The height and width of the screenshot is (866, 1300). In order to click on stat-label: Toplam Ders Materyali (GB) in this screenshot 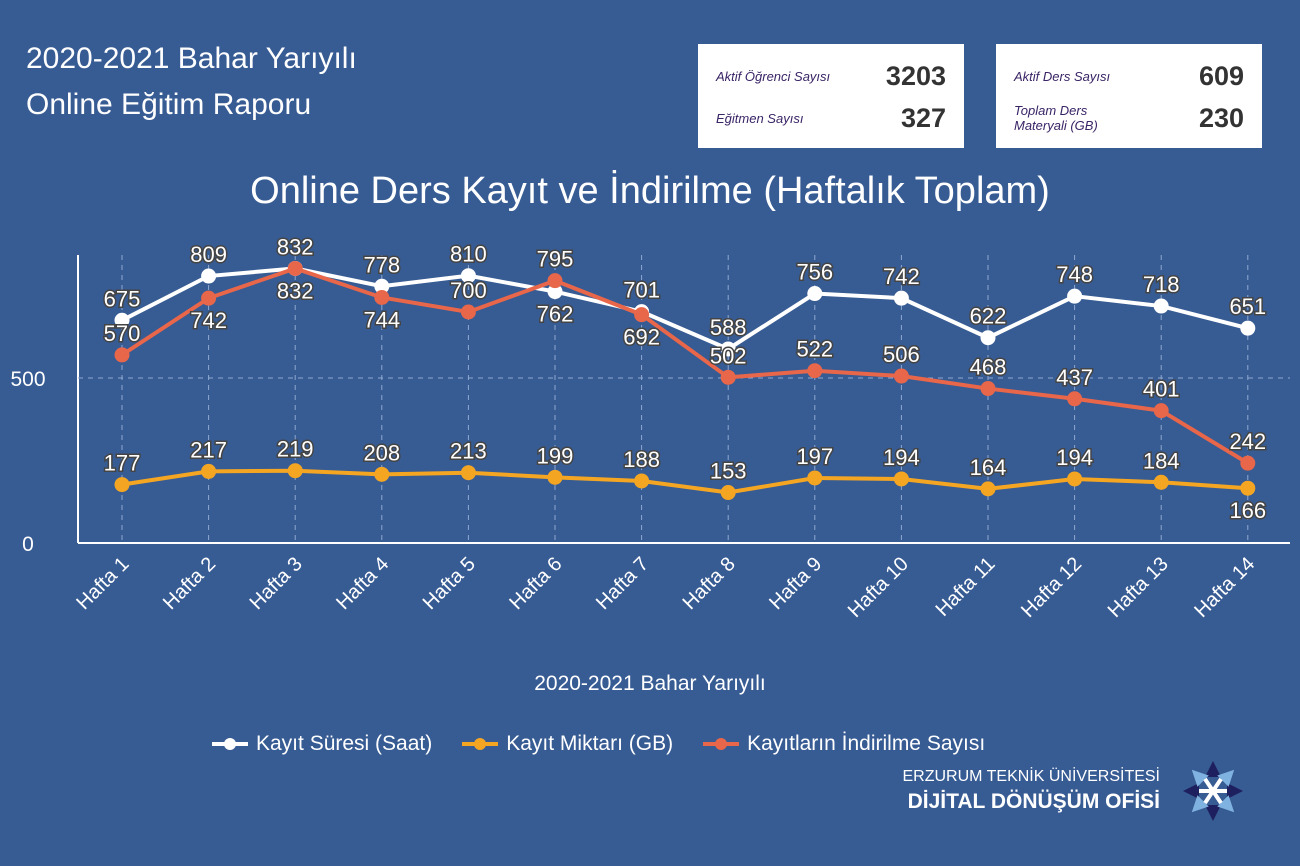, I will do `click(1056, 118)`.